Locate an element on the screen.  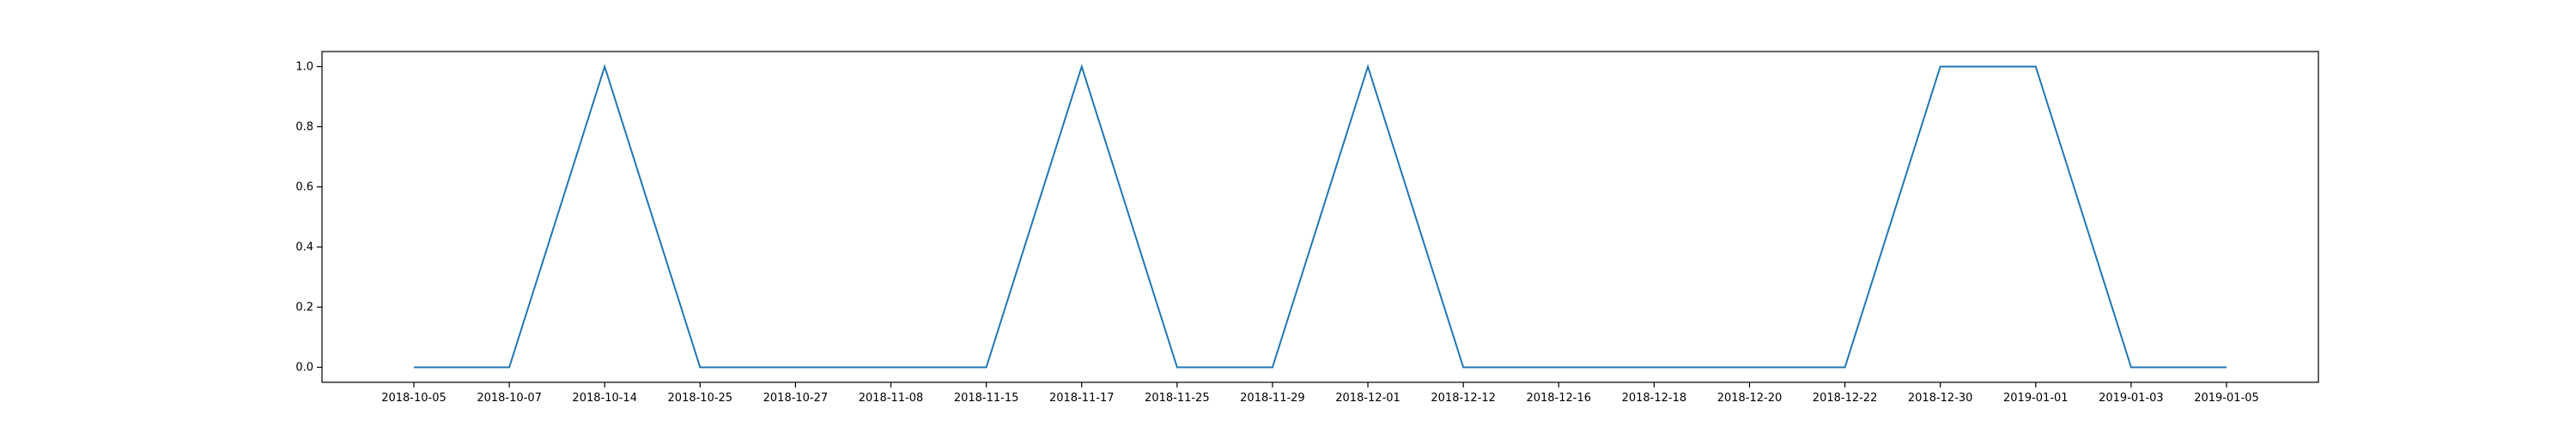
x-tick-label: 2018-12-20 is located at coordinates (1750, 398).